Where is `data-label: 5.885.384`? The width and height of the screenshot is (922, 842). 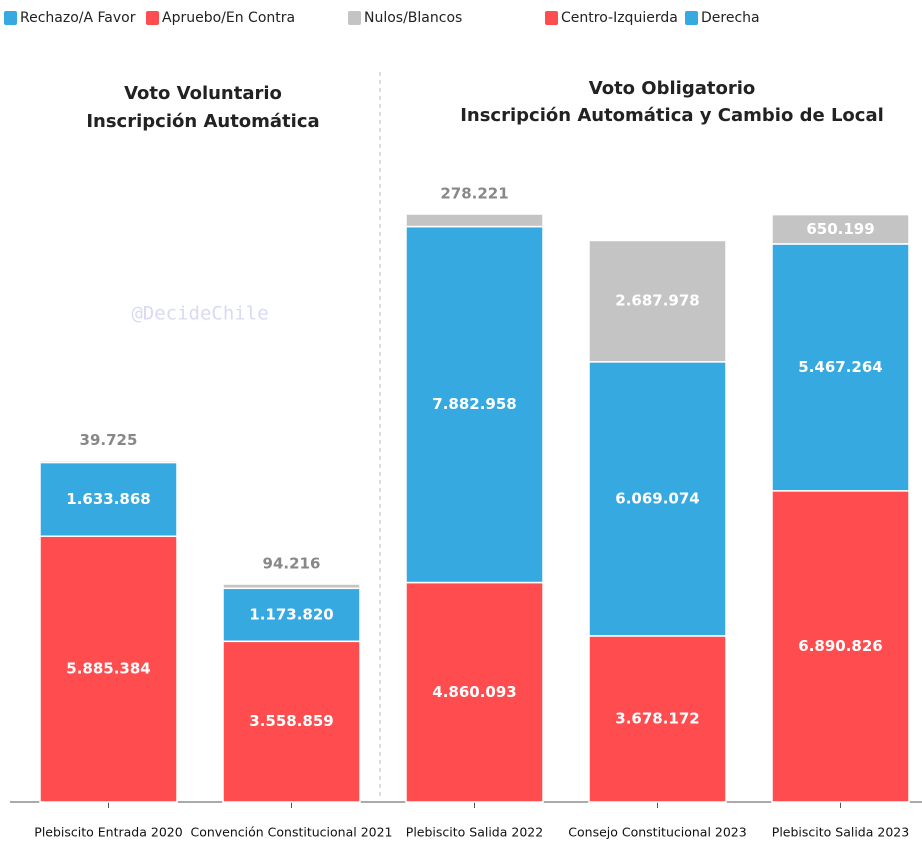 data-label: 5.885.384 is located at coordinates (108, 669).